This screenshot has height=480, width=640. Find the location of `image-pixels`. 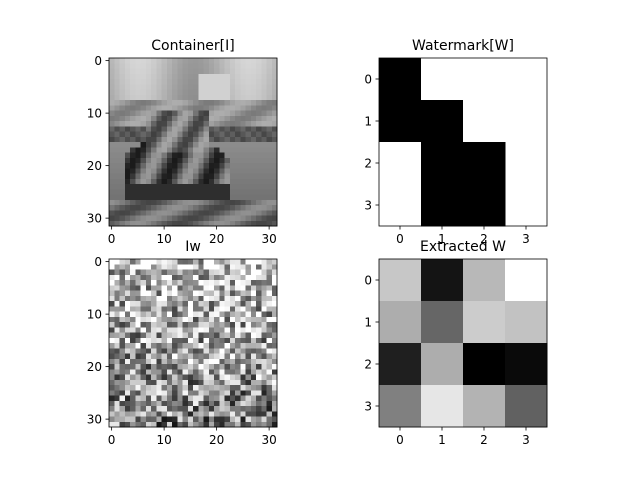

image-pixels is located at coordinates (193, 142).